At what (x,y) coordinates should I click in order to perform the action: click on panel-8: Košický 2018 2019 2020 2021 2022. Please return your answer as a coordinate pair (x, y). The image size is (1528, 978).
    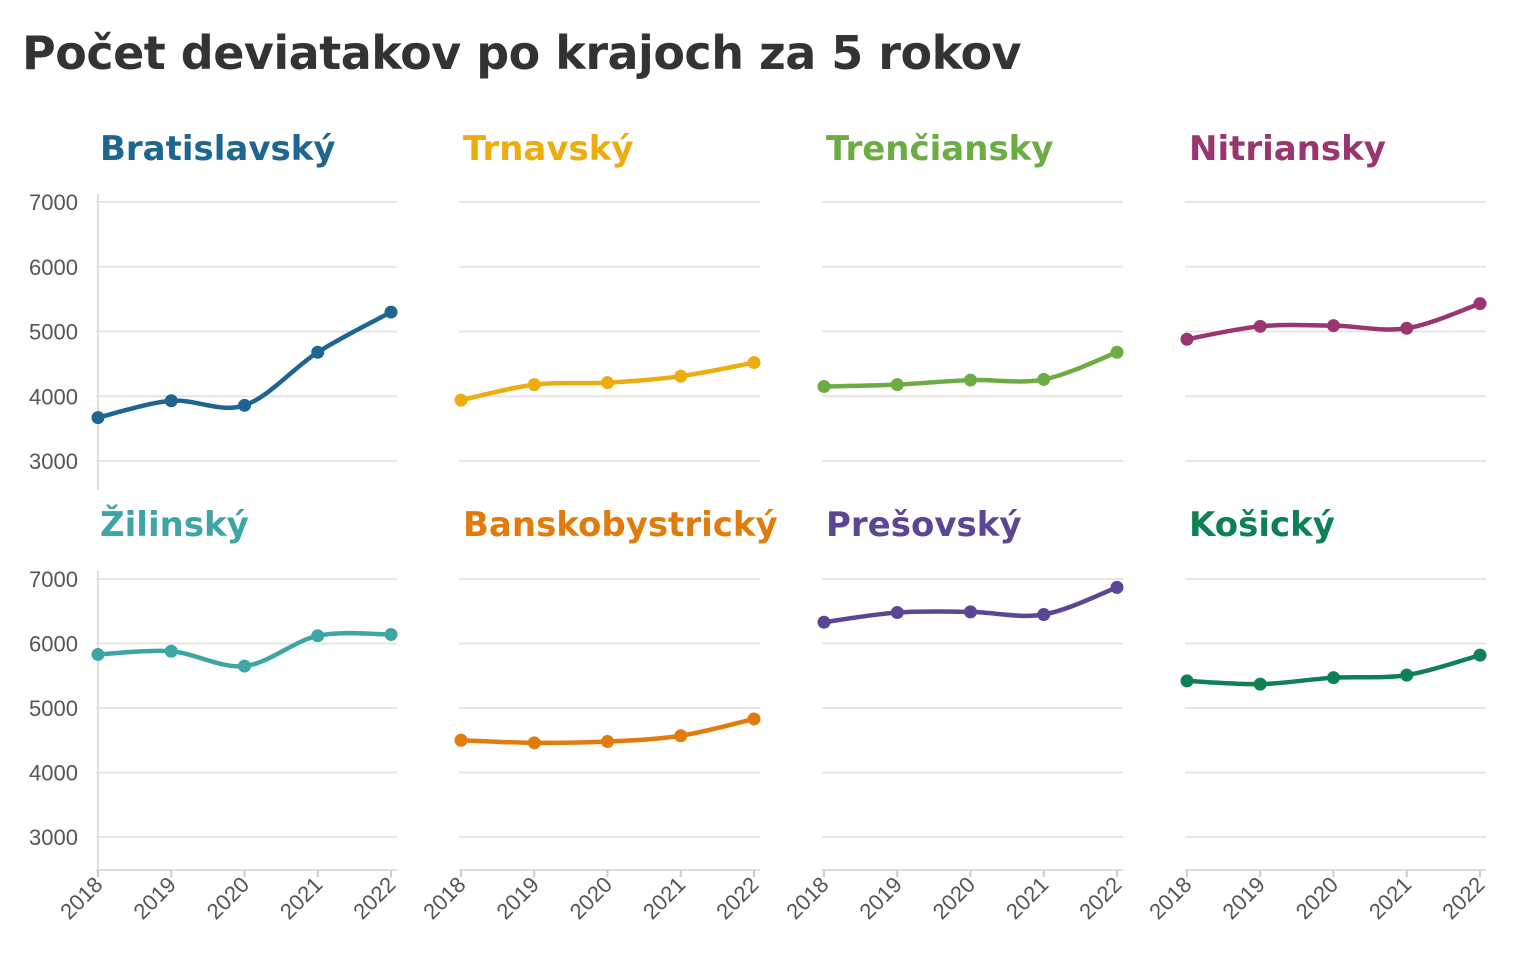
    Looking at the image, I should click on (1316, 714).